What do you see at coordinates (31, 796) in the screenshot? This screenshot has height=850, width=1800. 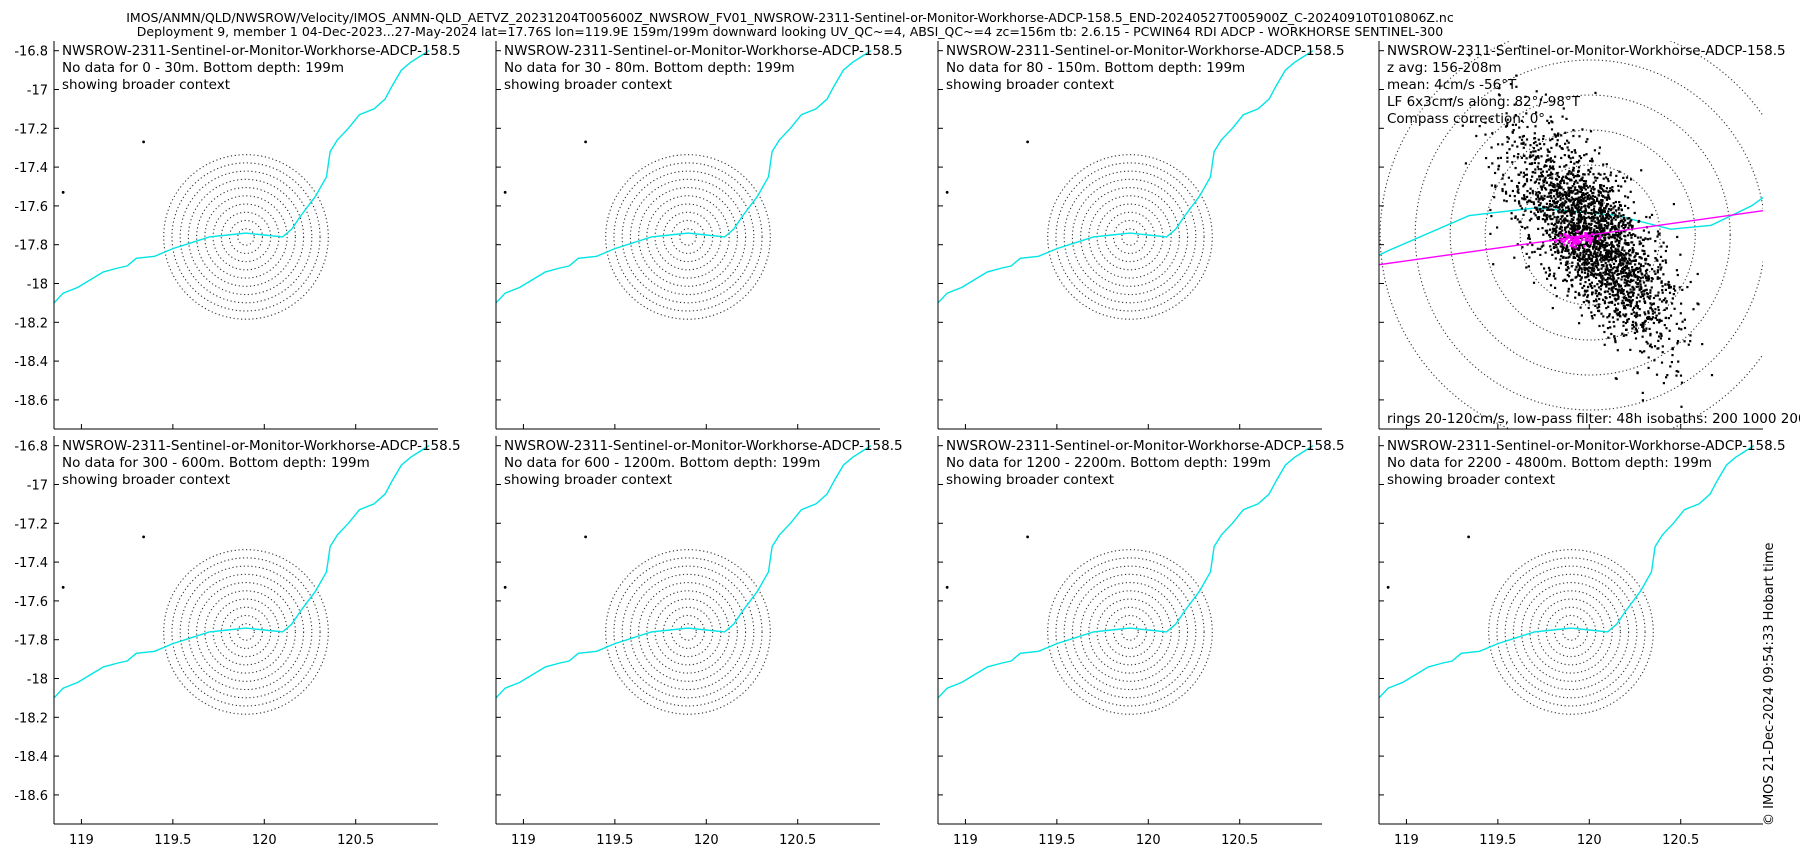 I see `y-tick-label: -18.6` at bounding box center [31, 796].